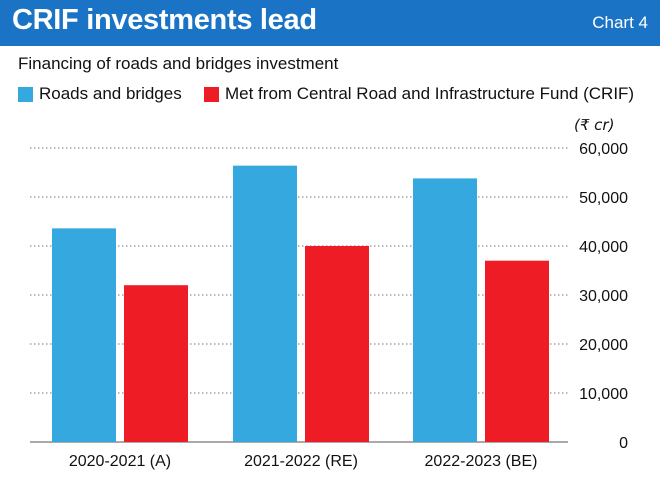 The height and width of the screenshot is (491, 660). What do you see at coordinates (211, 94) in the screenshot?
I see `legend-swatch-crif` at bounding box center [211, 94].